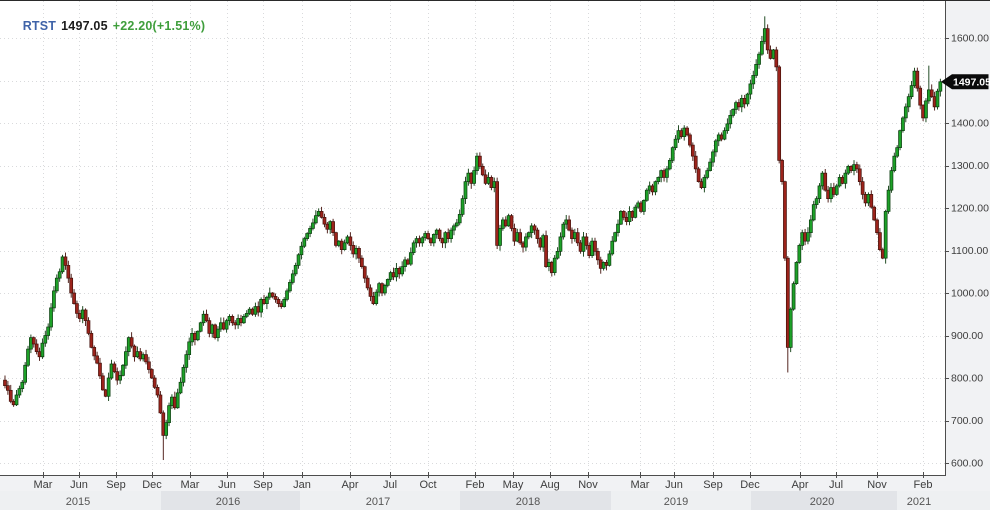 The image size is (990, 510). Describe the element at coordinates (971, 82) in the screenshot. I see `svg-text: 1497.05` at that location.